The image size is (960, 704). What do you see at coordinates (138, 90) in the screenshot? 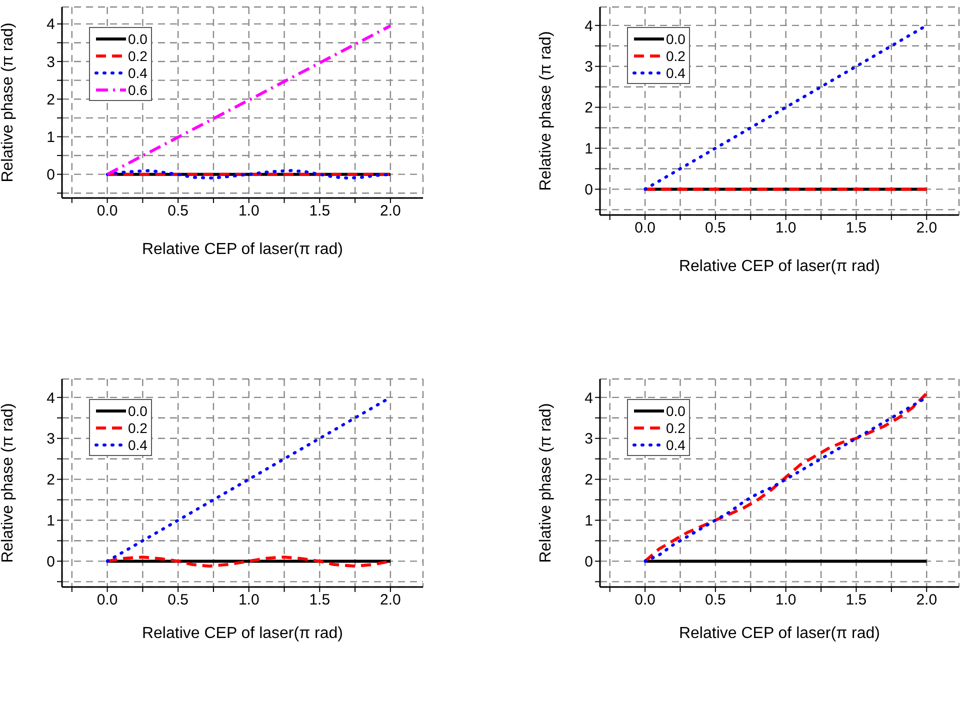
I see `legend-label: 0.6` at bounding box center [138, 90].